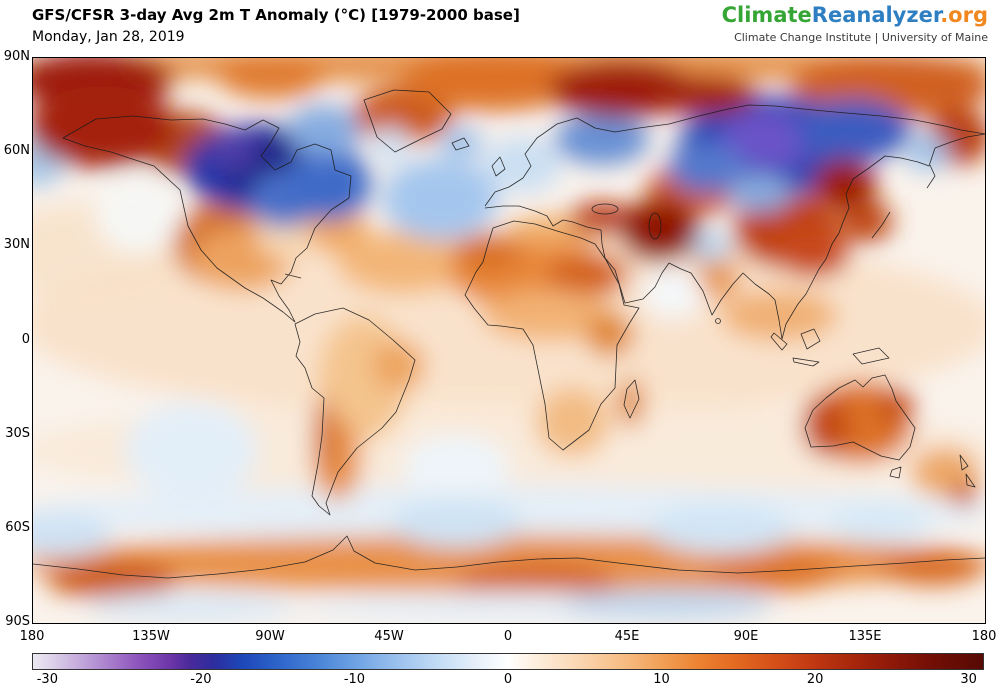 The width and height of the screenshot is (1000, 695). Describe the element at coordinates (293, 276) in the screenshot. I see `coast-cuba` at that location.